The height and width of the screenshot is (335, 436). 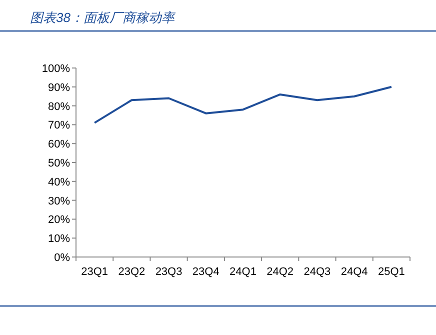 I want to click on chart-title: 图表38：面板厂商稼动率, so click(x=103, y=17).